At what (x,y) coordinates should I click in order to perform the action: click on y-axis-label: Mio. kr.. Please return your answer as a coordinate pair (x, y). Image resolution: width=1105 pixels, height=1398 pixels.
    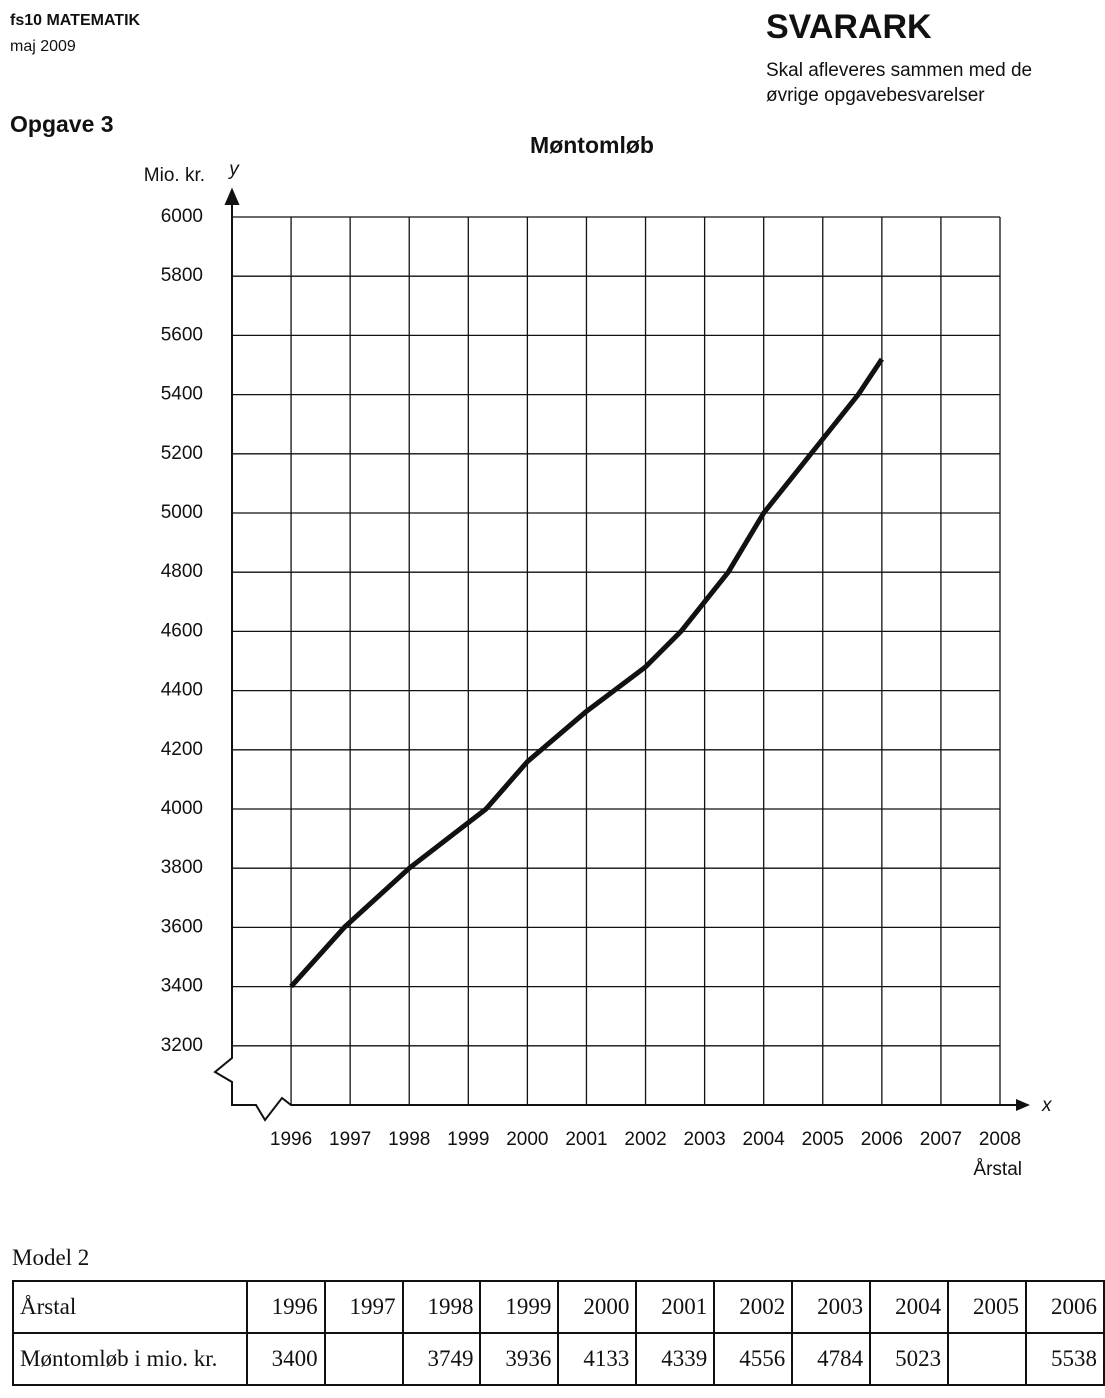
    Looking at the image, I should click on (174, 175).